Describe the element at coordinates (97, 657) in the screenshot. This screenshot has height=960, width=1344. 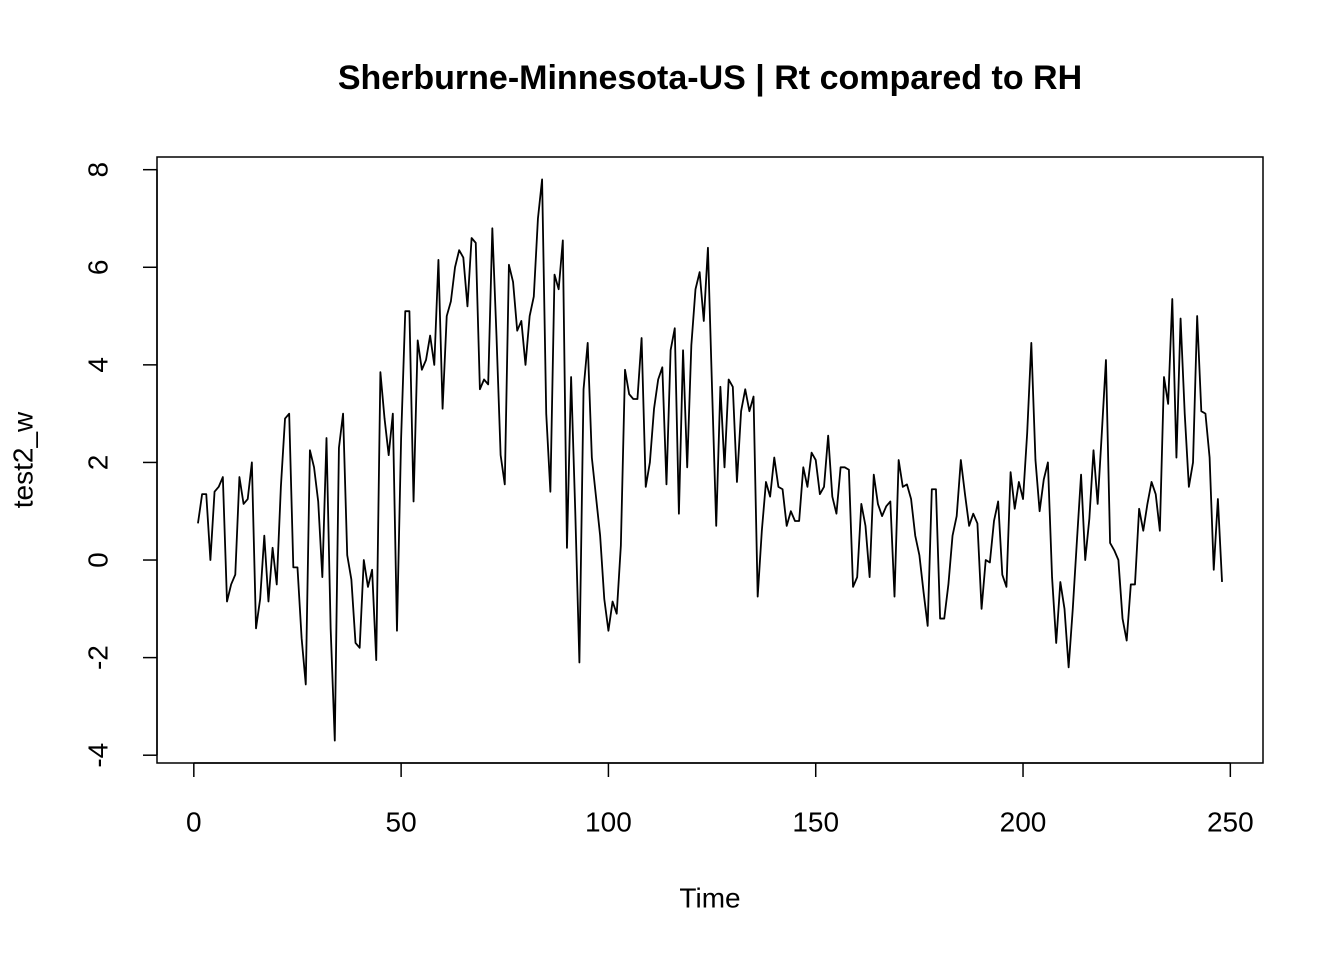
I see `y-tick-label: -2` at that location.